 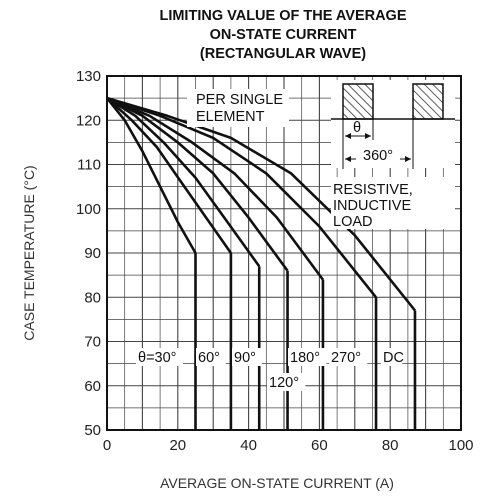 What do you see at coordinates (92, 253) in the screenshot?
I see `y-tick-label: 90` at bounding box center [92, 253].